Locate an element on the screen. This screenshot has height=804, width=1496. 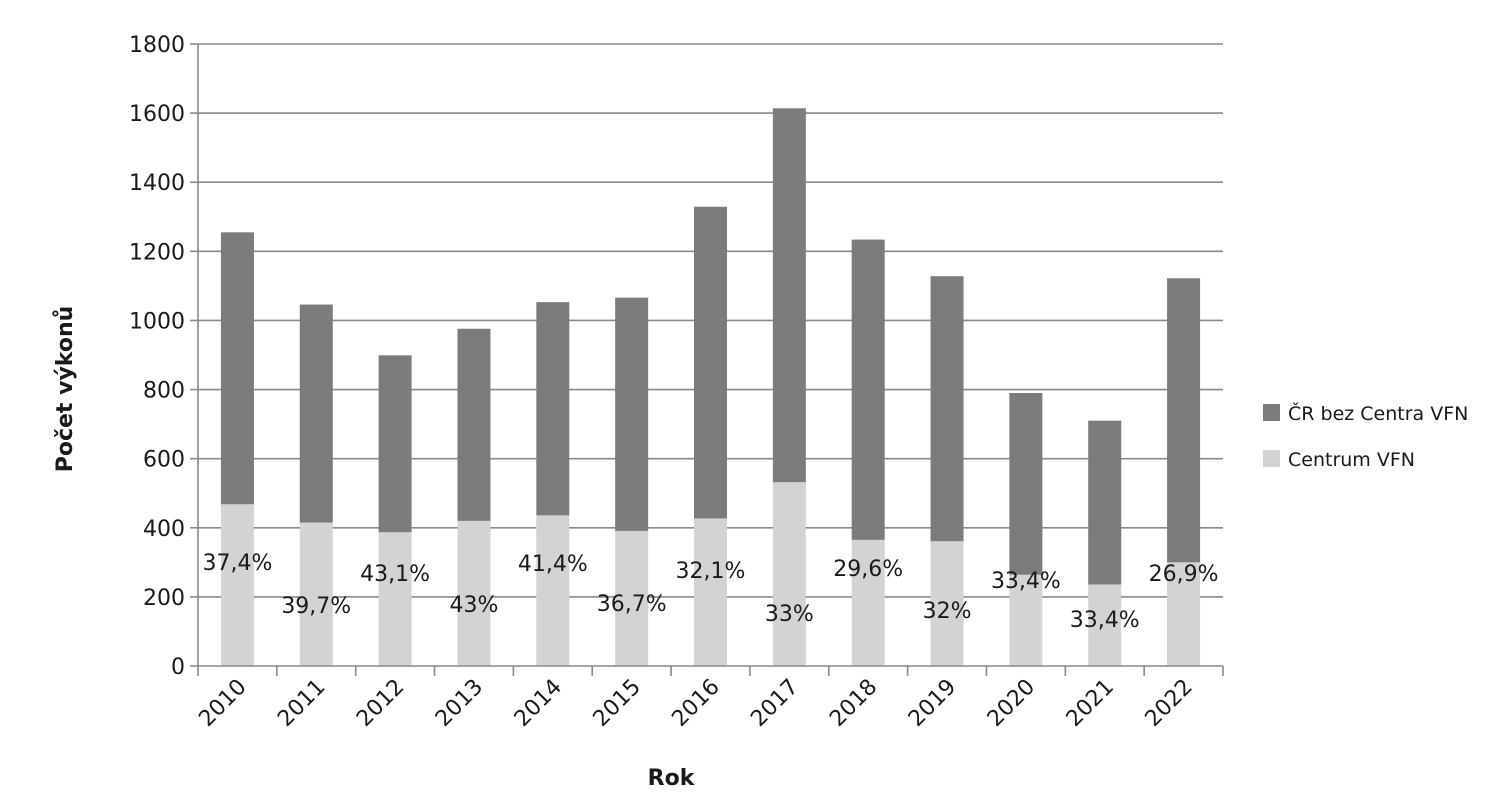
bar-centrum-vfn-2017 is located at coordinates (789, 574).